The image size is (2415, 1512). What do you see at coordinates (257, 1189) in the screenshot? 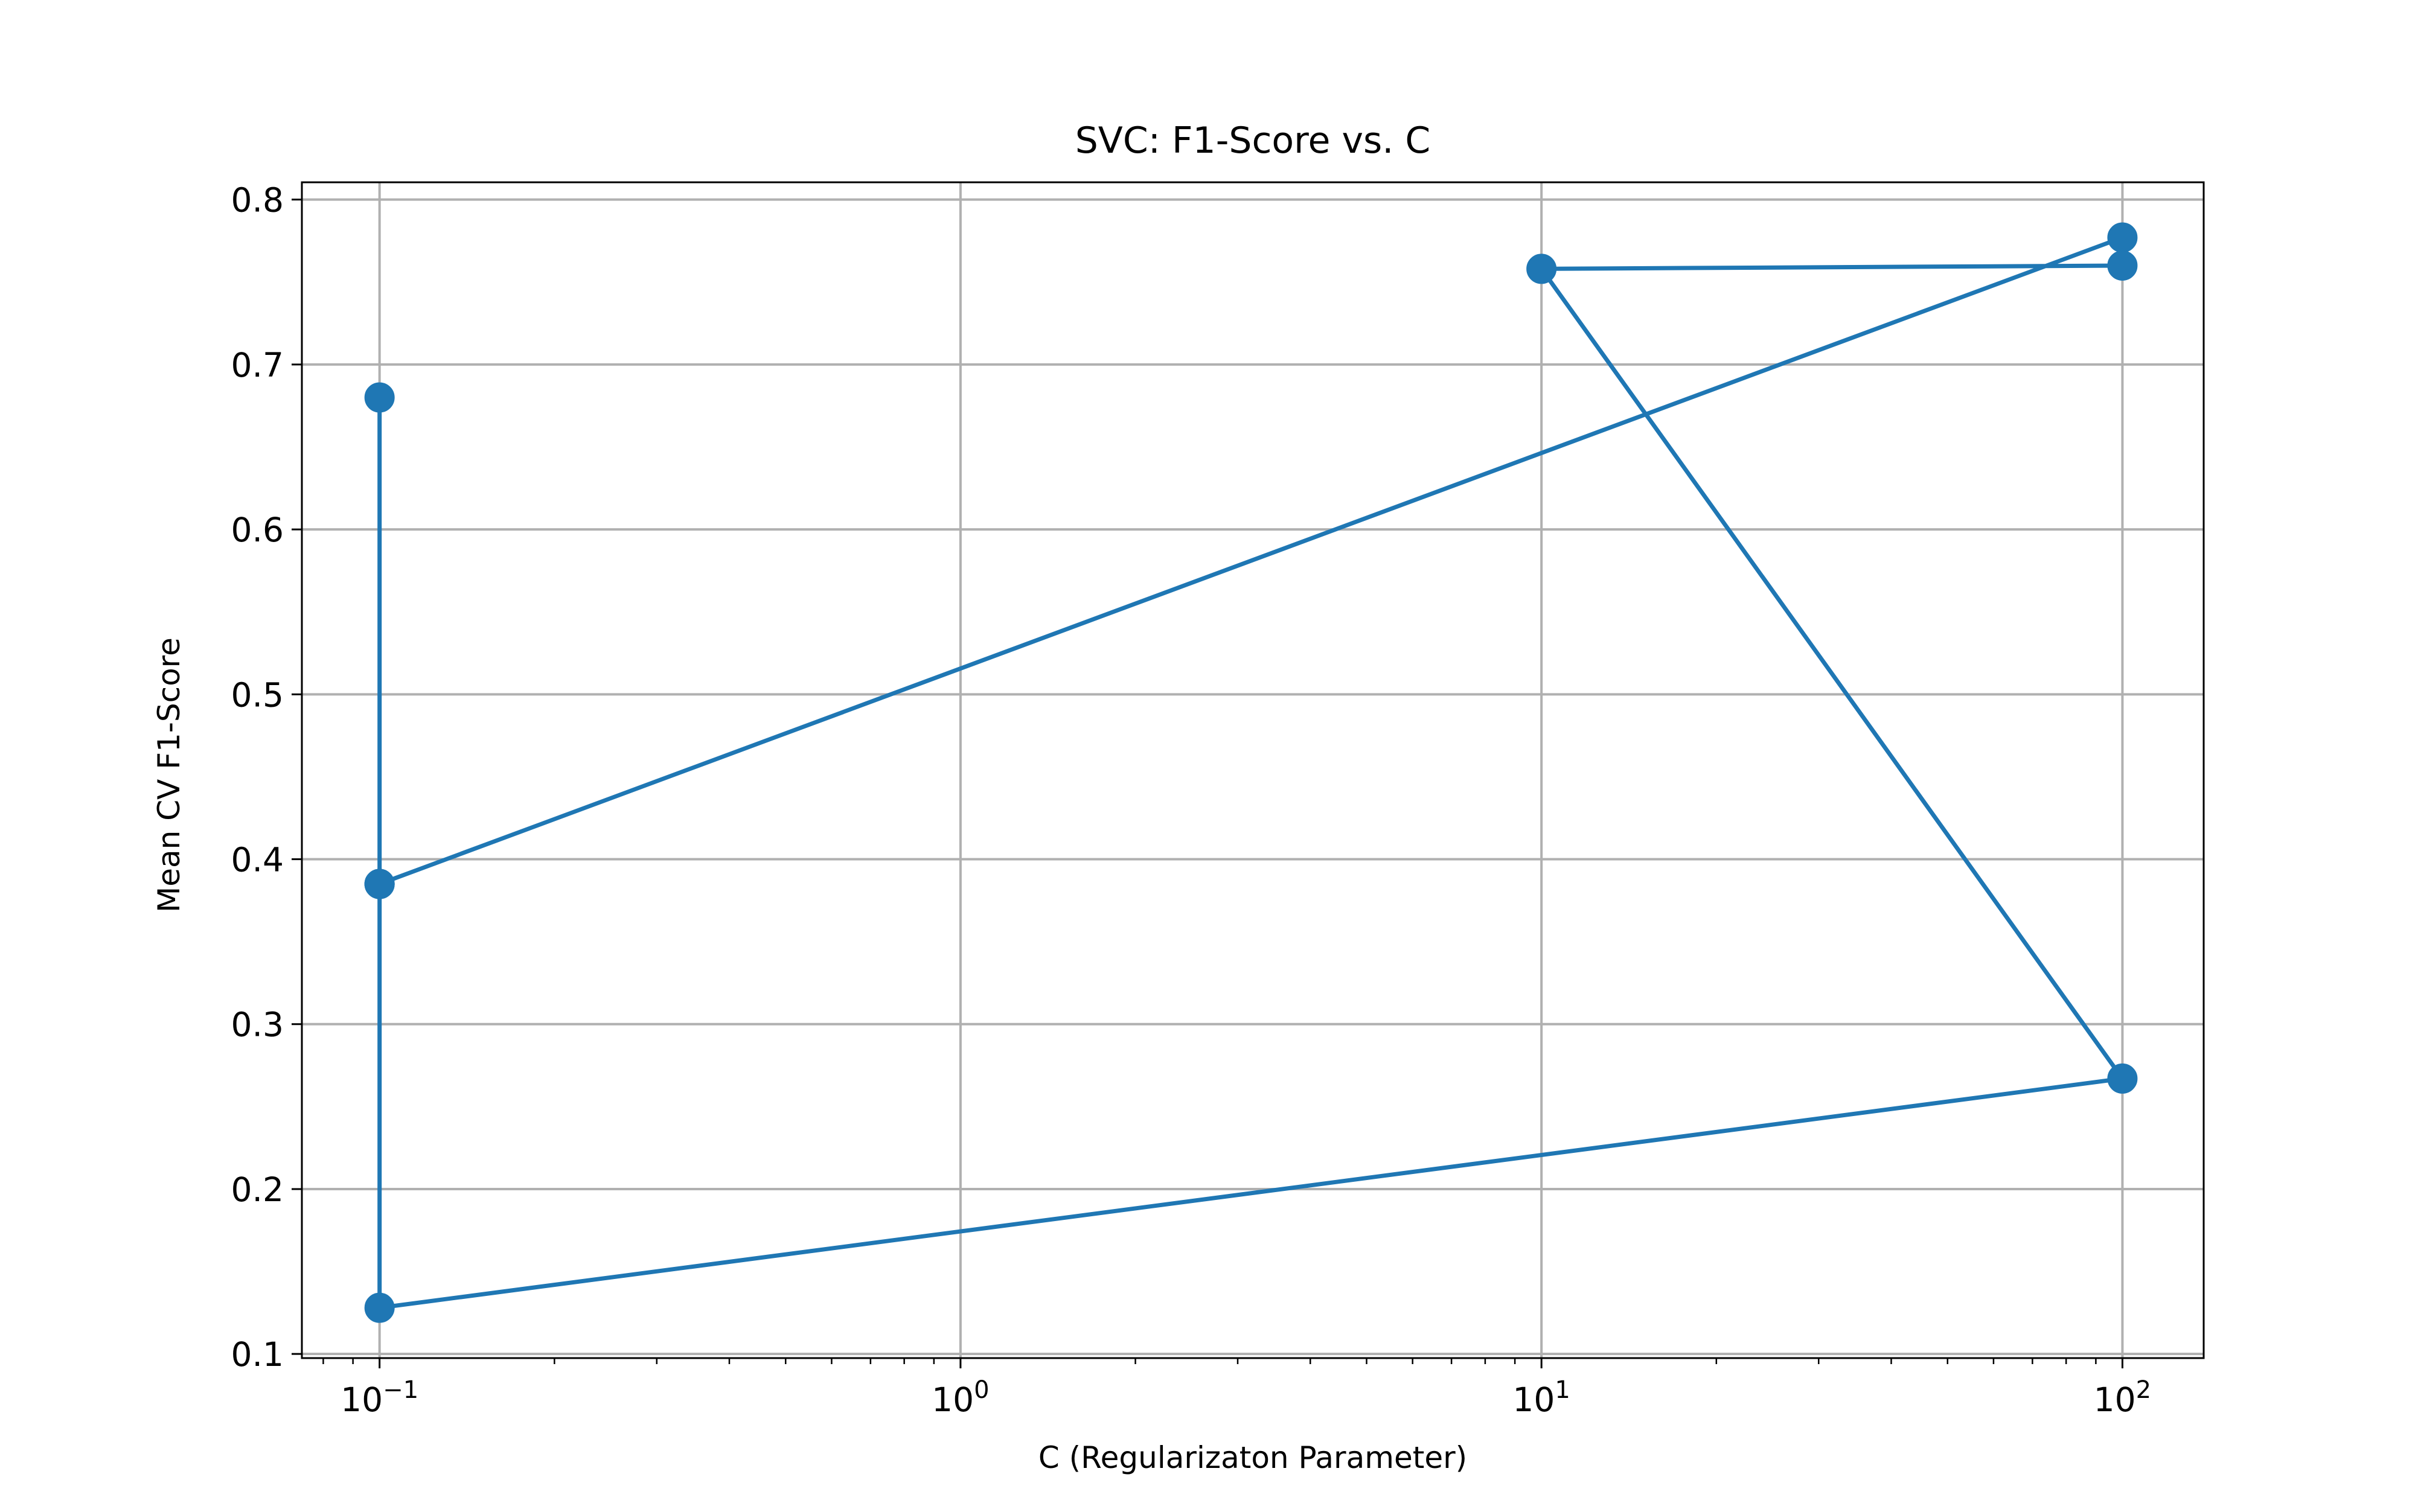
I see `y-tick-label: 0.2` at bounding box center [257, 1189].